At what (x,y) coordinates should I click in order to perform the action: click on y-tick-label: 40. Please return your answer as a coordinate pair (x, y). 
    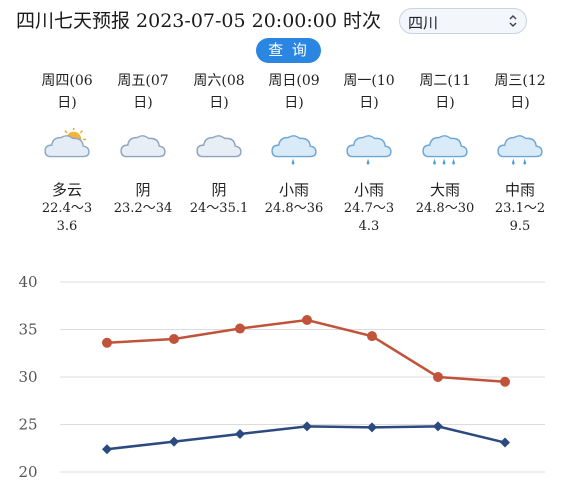
    Looking at the image, I should click on (27, 282).